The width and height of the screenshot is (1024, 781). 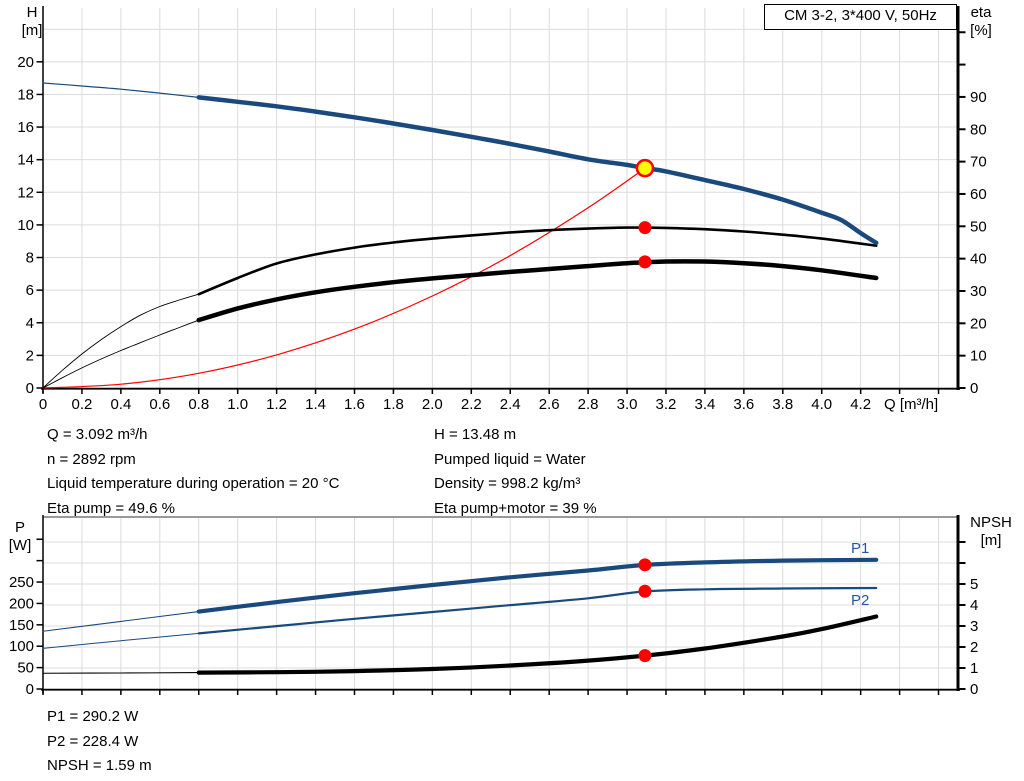 What do you see at coordinates (978, 291) in the screenshot?
I see `svg-text: 30` at bounding box center [978, 291].